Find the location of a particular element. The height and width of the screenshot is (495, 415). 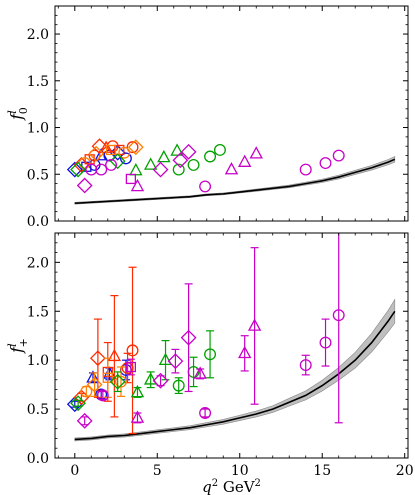

fit-curve is located at coordinates (235, 181).